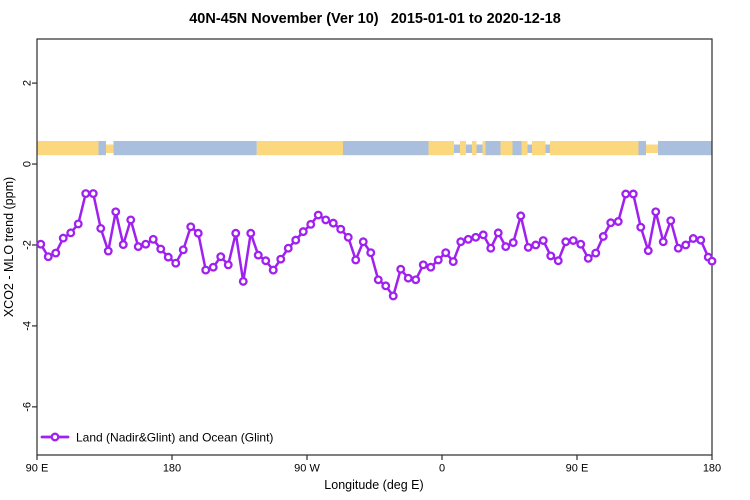 Image resolution: width=750 pixels, height=500 pixels. Describe the element at coordinates (9, 247) in the screenshot. I see `y-axis-title: XCO2 - MLO trend (ppm)` at that location.